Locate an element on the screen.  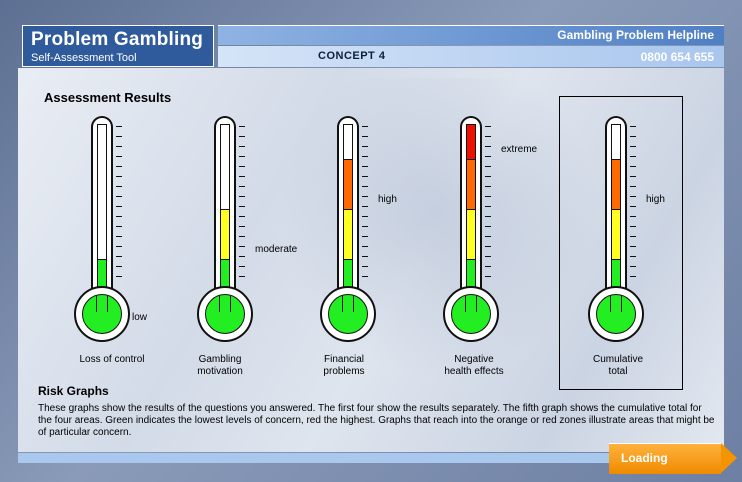
level-label: low is located at coordinates (140, 317).